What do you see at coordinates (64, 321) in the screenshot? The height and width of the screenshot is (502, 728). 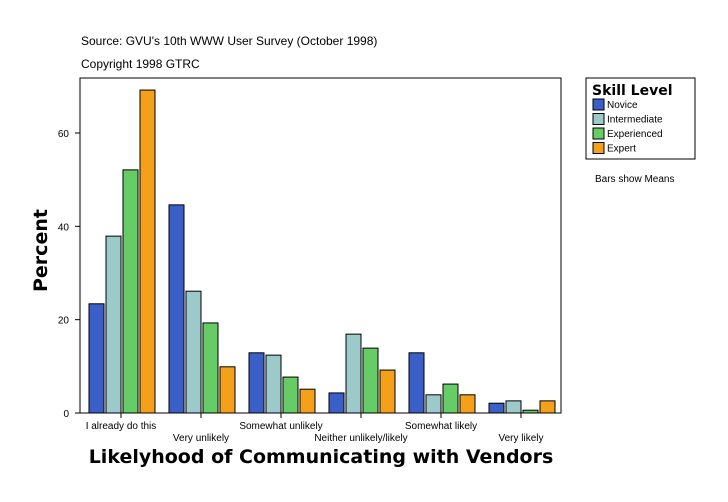 I see `y-tick-label: 20` at bounding box center [64, 321].